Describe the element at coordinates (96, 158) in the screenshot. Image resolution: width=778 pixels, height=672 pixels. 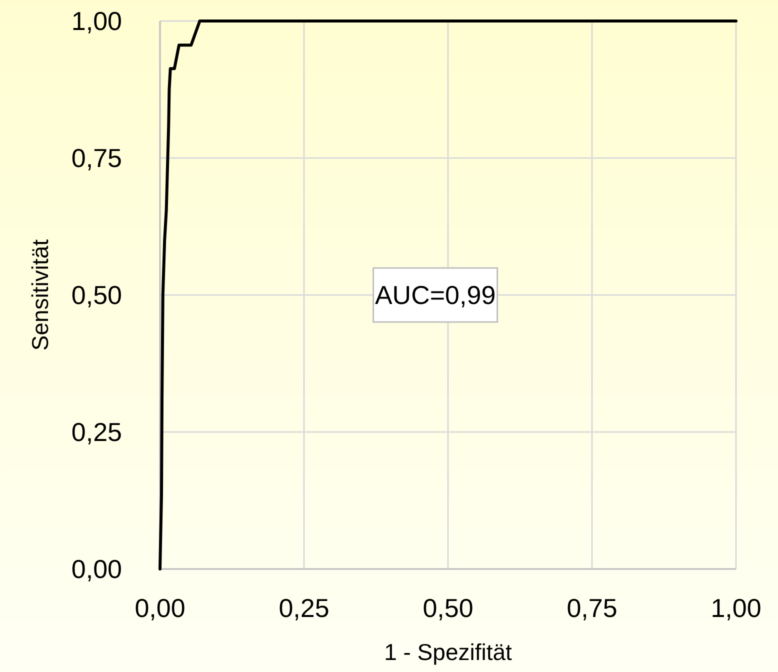
I see `y-tick-label: 0,75` at that location.